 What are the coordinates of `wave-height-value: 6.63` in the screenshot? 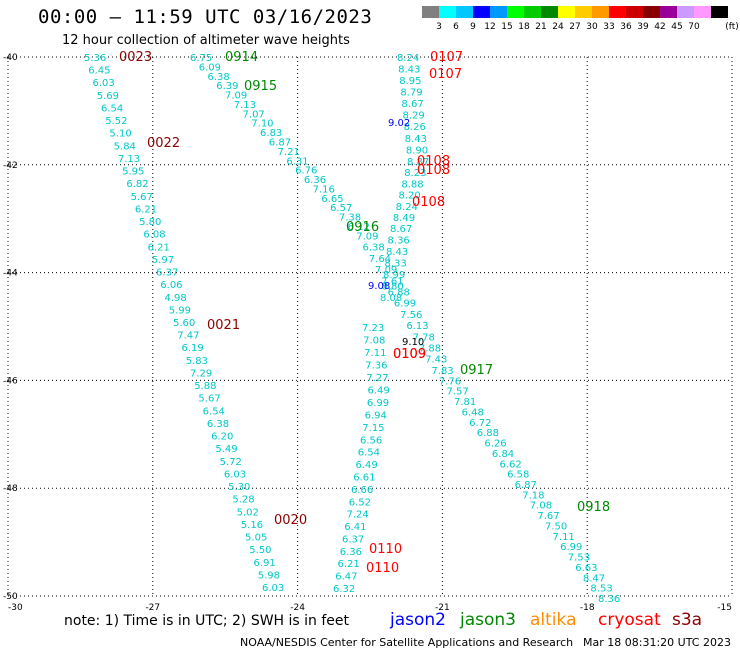 It's located at (586, 568).